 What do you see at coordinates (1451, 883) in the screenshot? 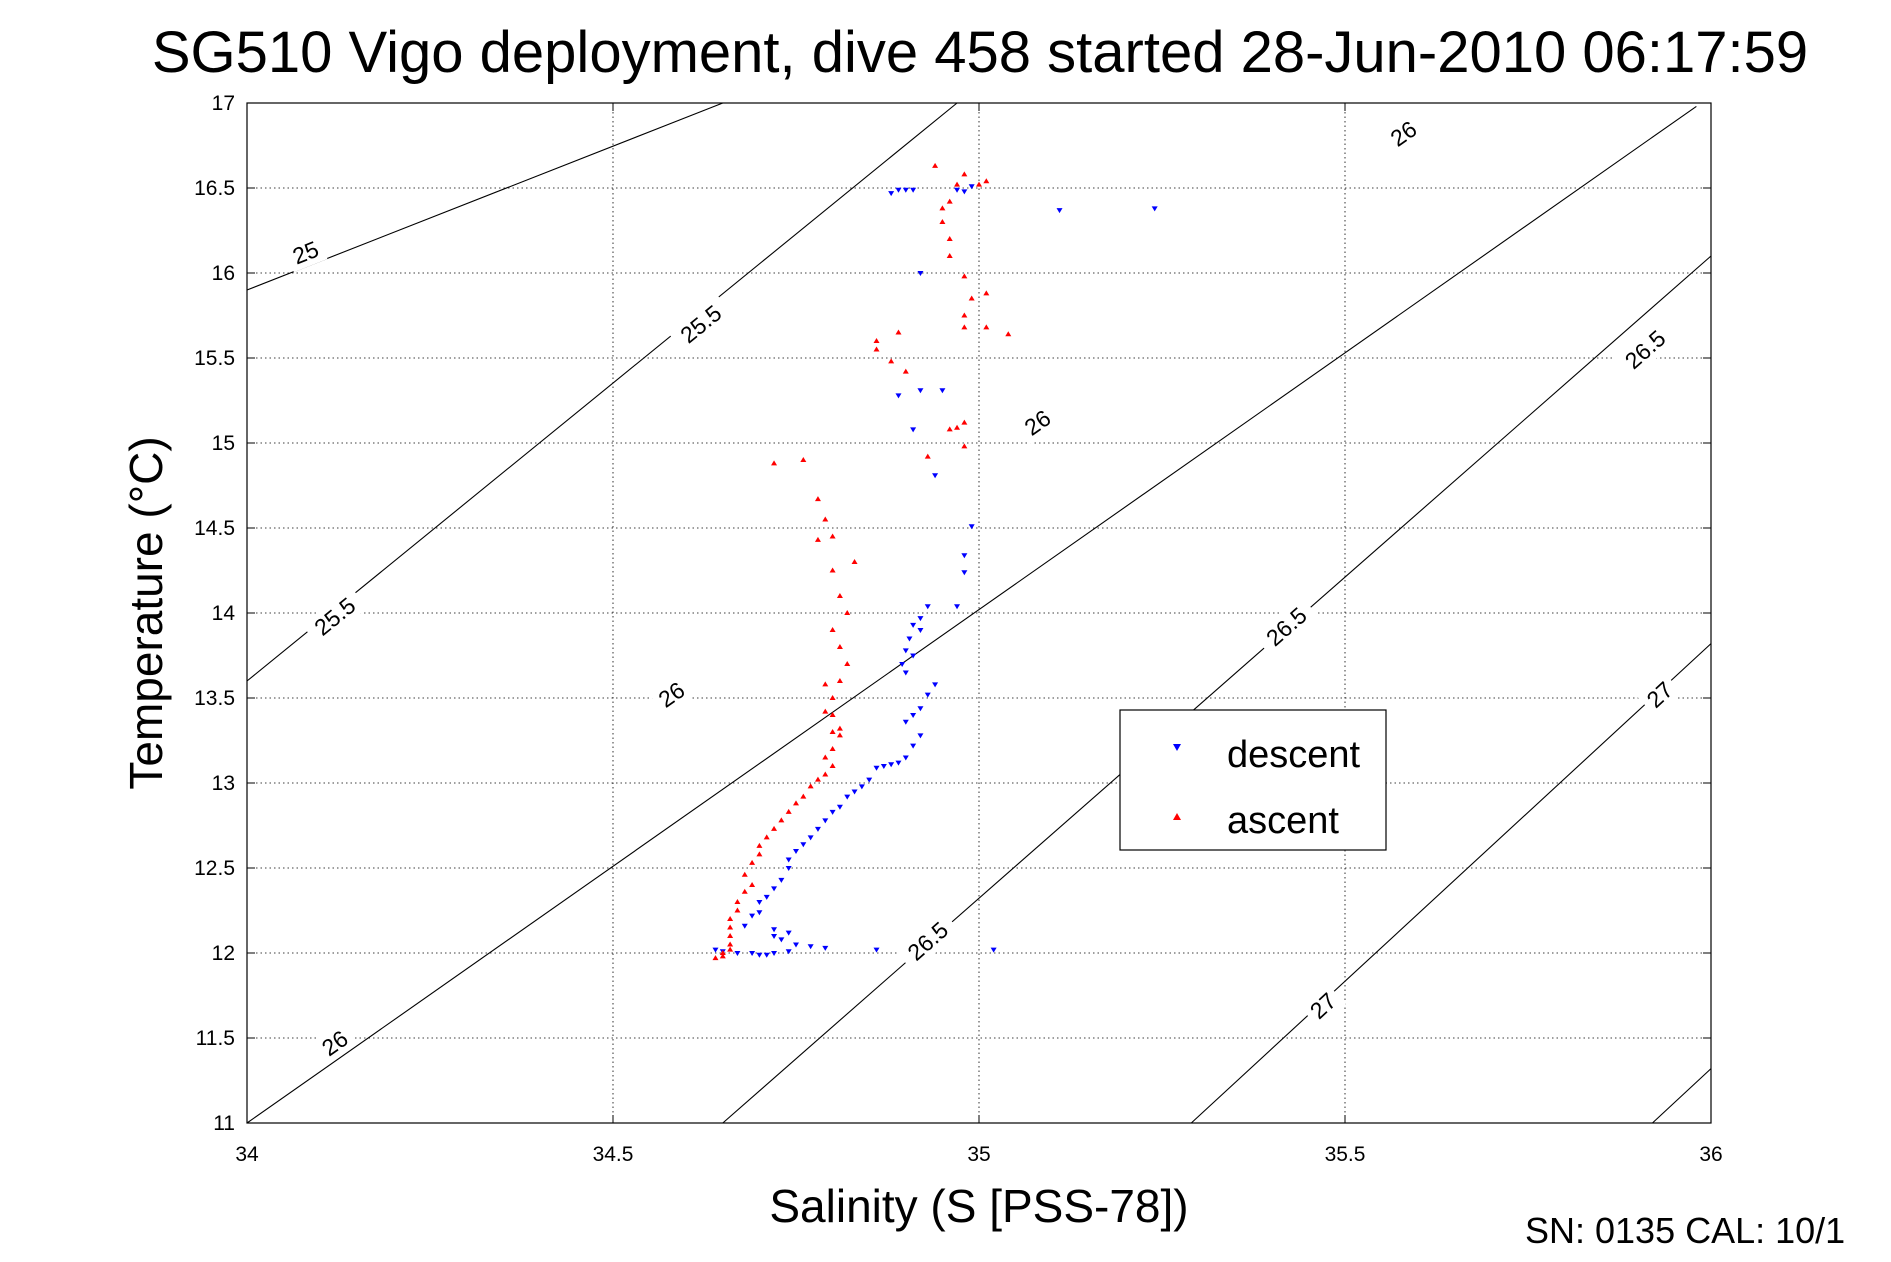
I see `isopycnal-line` at bounding box center [1451, 883].